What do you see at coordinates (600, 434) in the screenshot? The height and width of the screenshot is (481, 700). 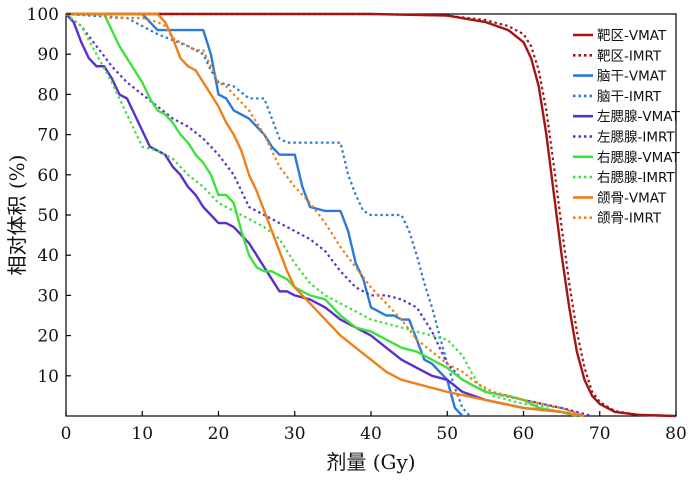 I see `x-tick-label: 70` at bounding box center [600, 434].